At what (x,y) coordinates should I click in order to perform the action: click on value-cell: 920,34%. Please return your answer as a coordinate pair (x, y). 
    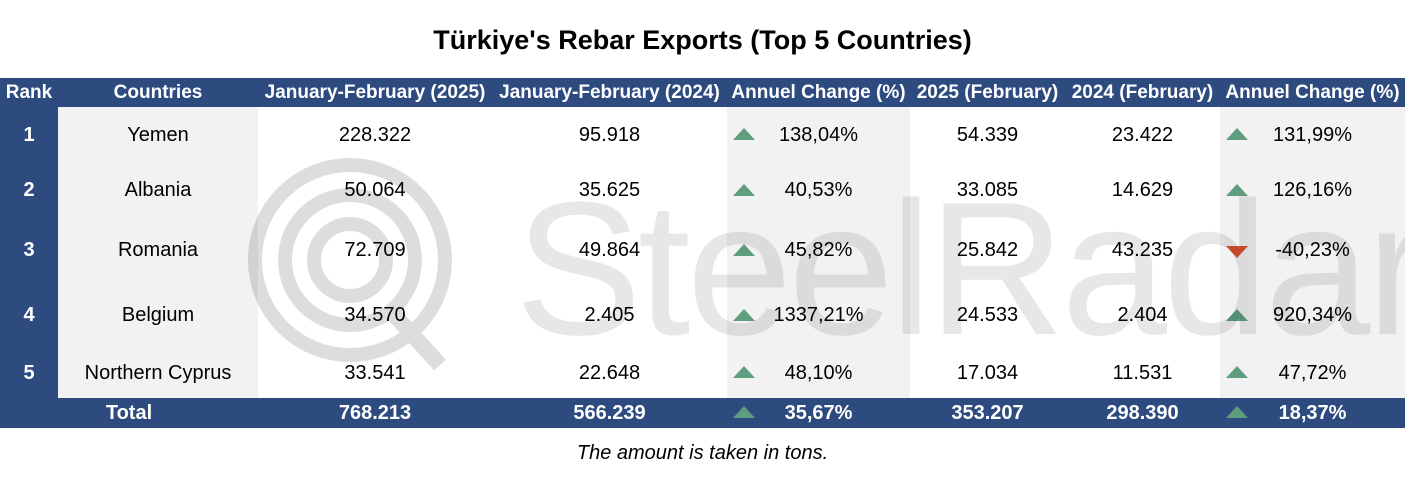
    Looking at the image, I should click on (1312, 315).